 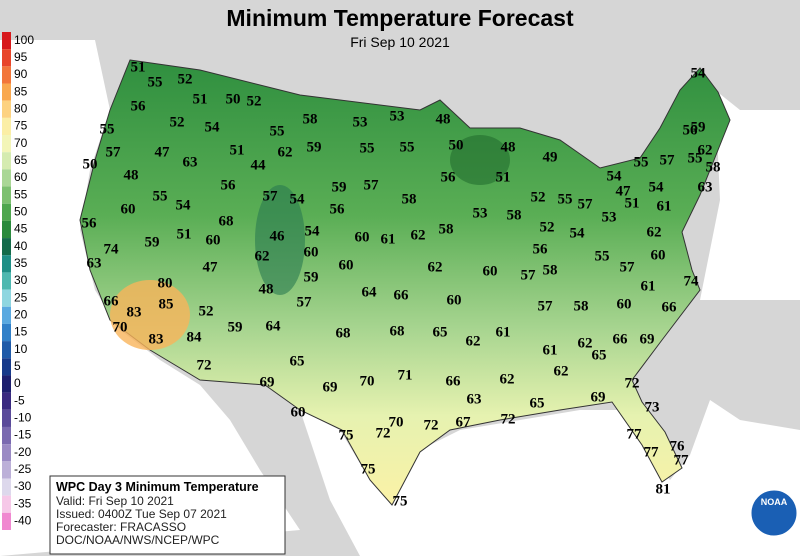 I want to click on noaa-logo, so click(x=774, y=513).